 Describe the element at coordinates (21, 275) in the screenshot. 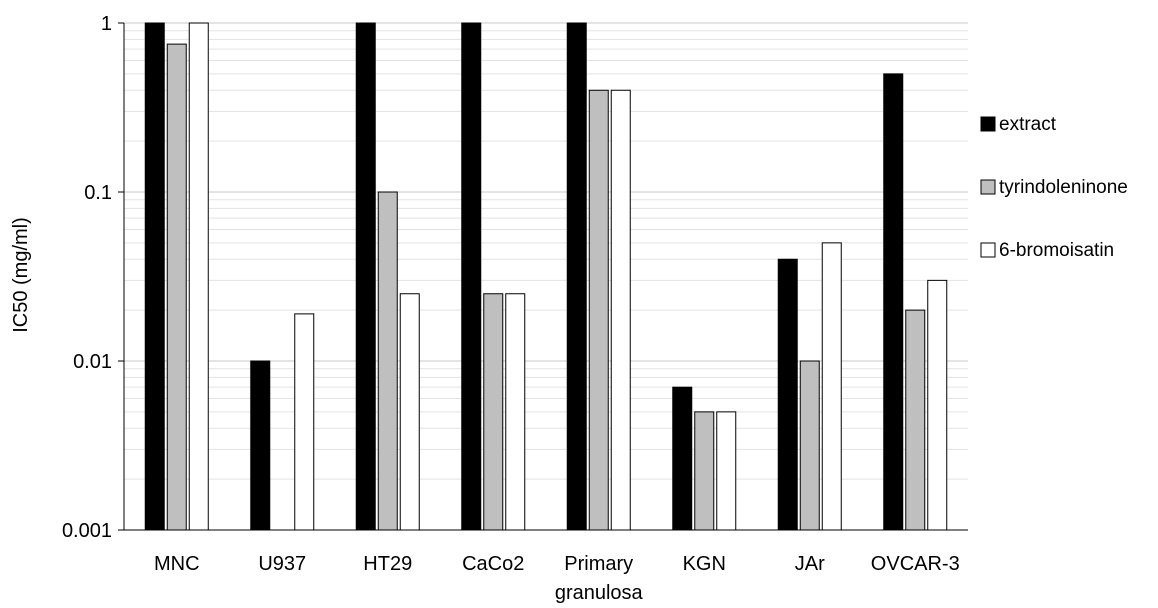

I see `y-axis-label: IC50 (mg/ml)` at that location.